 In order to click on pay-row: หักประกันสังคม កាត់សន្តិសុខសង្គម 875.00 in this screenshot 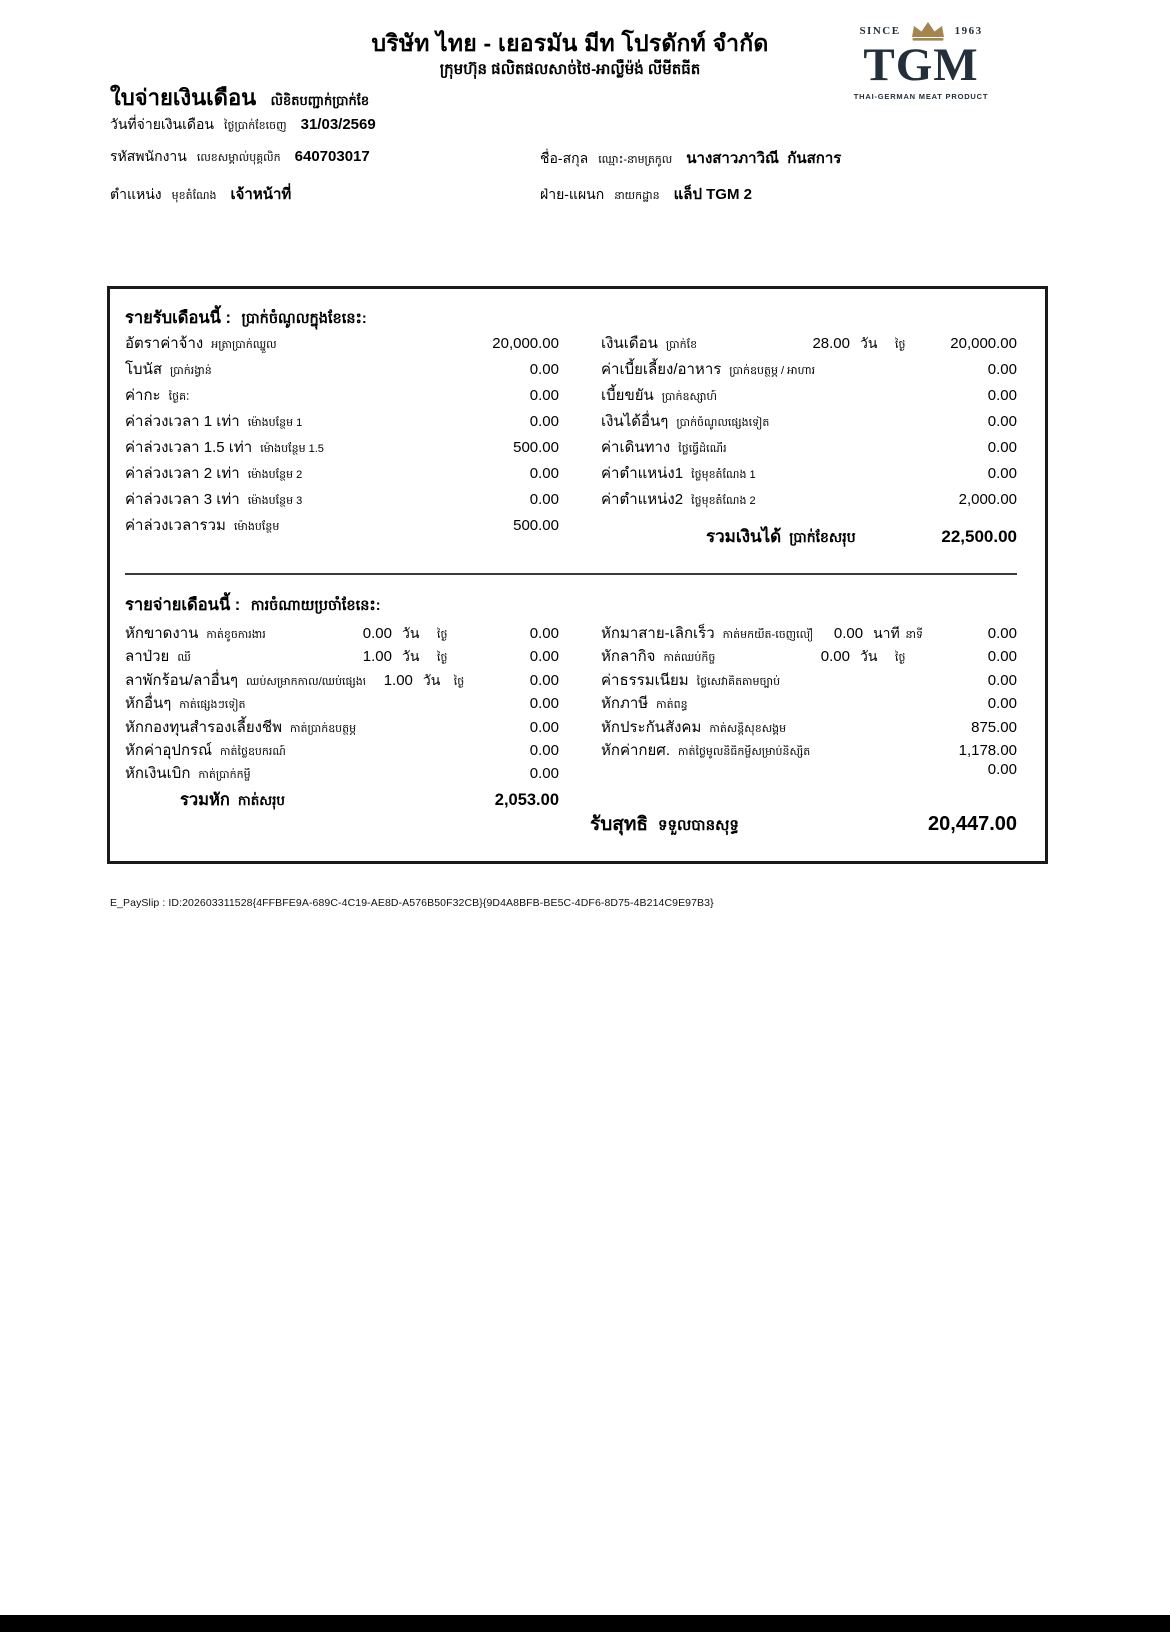, I will do `click(809, 726)`.